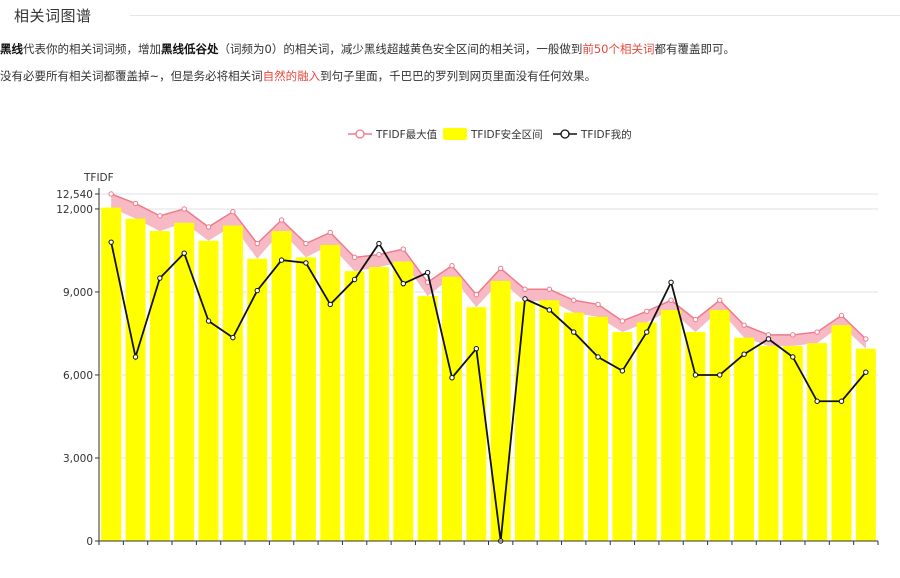  What do you see at coordinates (74, 210) in the screenshot?
I see `y-tick-label: 12,000` at bounding box center [74, 210].